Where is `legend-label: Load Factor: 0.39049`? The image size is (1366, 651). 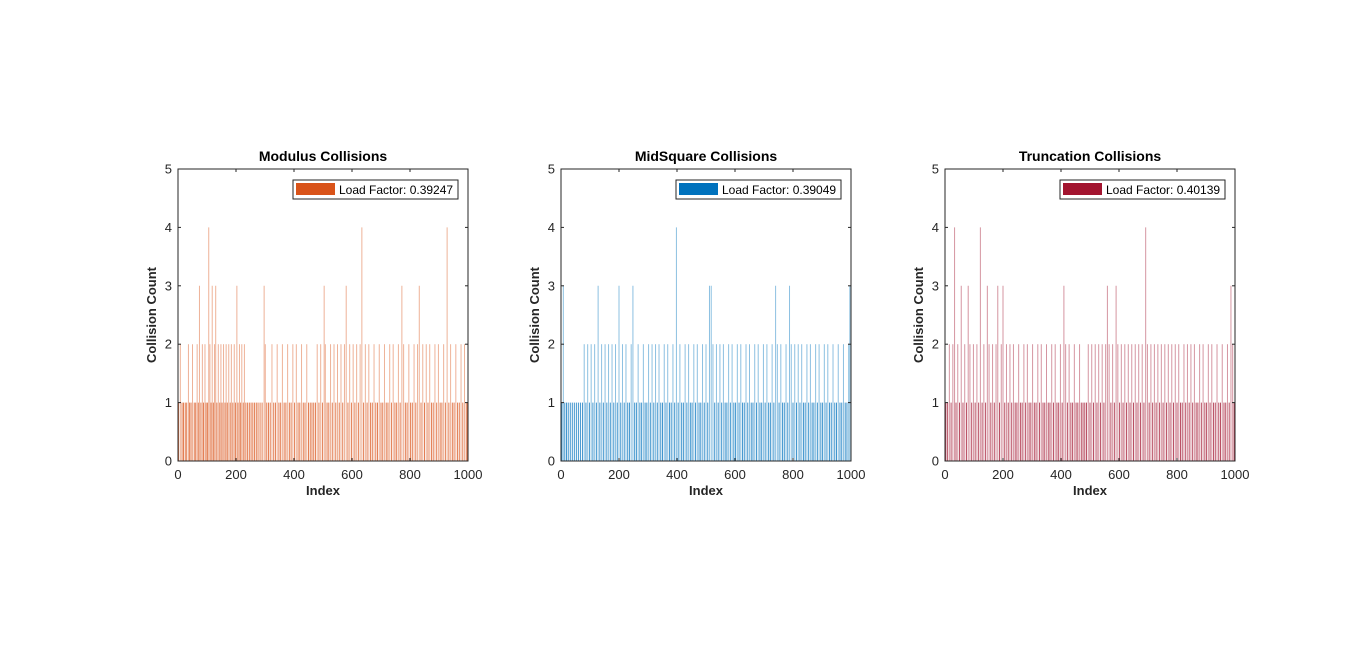
legend-label: Load Factor: 0.39049 is located at coordinates (779, 190).